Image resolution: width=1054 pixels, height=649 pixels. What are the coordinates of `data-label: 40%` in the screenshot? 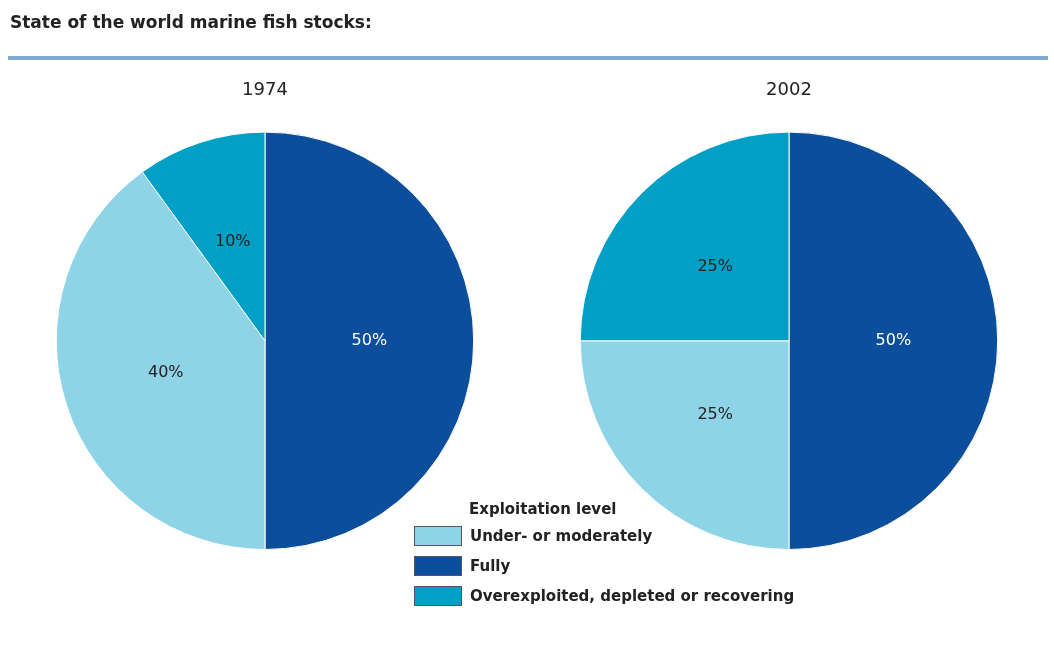 It's located at (165, 372).